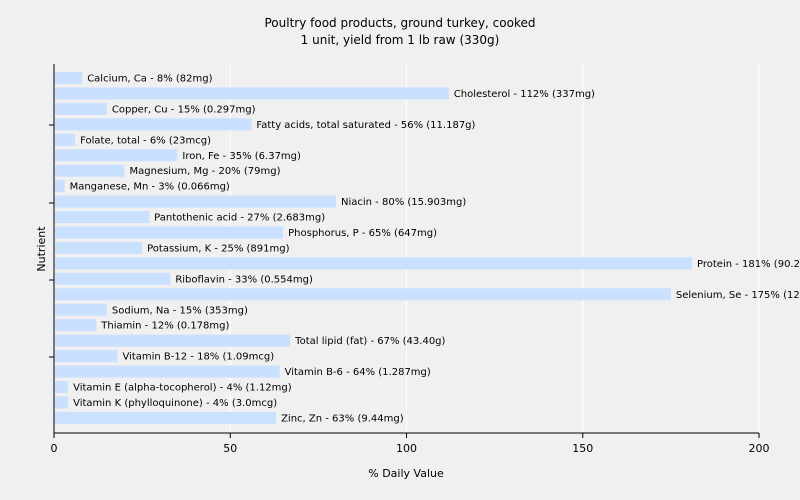  What do you see at coordinates (244, 279) in the screenshot?
I see `bar-label-13: Riboflavin - 33% (0.554mg)` at bounding box center [244, 279].